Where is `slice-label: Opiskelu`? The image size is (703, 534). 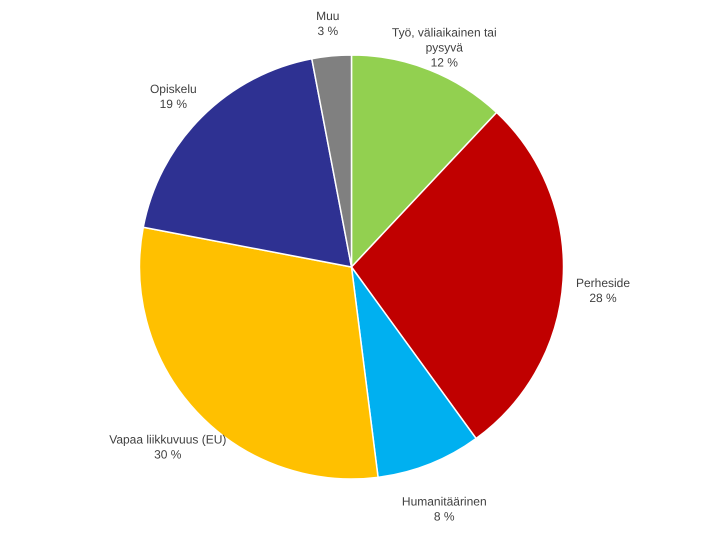
slice-label: Opiskelu is located at coordinates (173, 89).